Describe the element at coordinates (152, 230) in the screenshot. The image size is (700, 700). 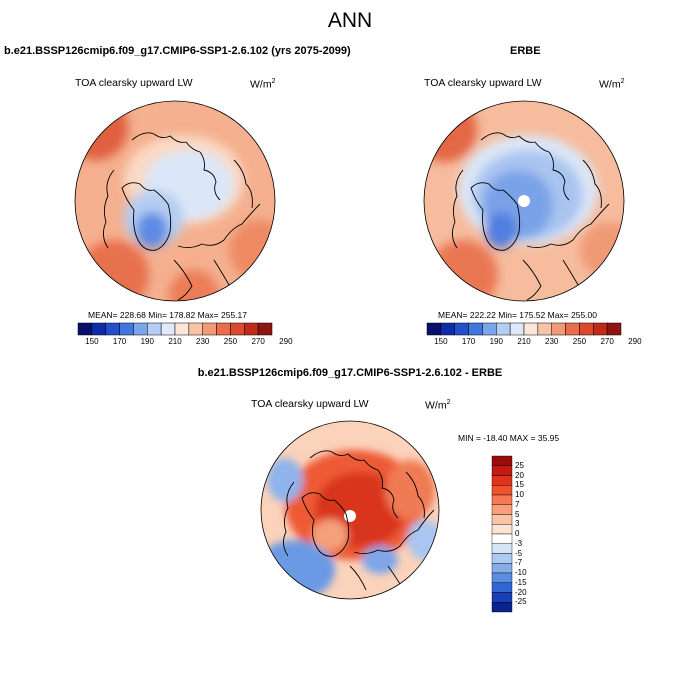
I see `model-cold-region` at that location.